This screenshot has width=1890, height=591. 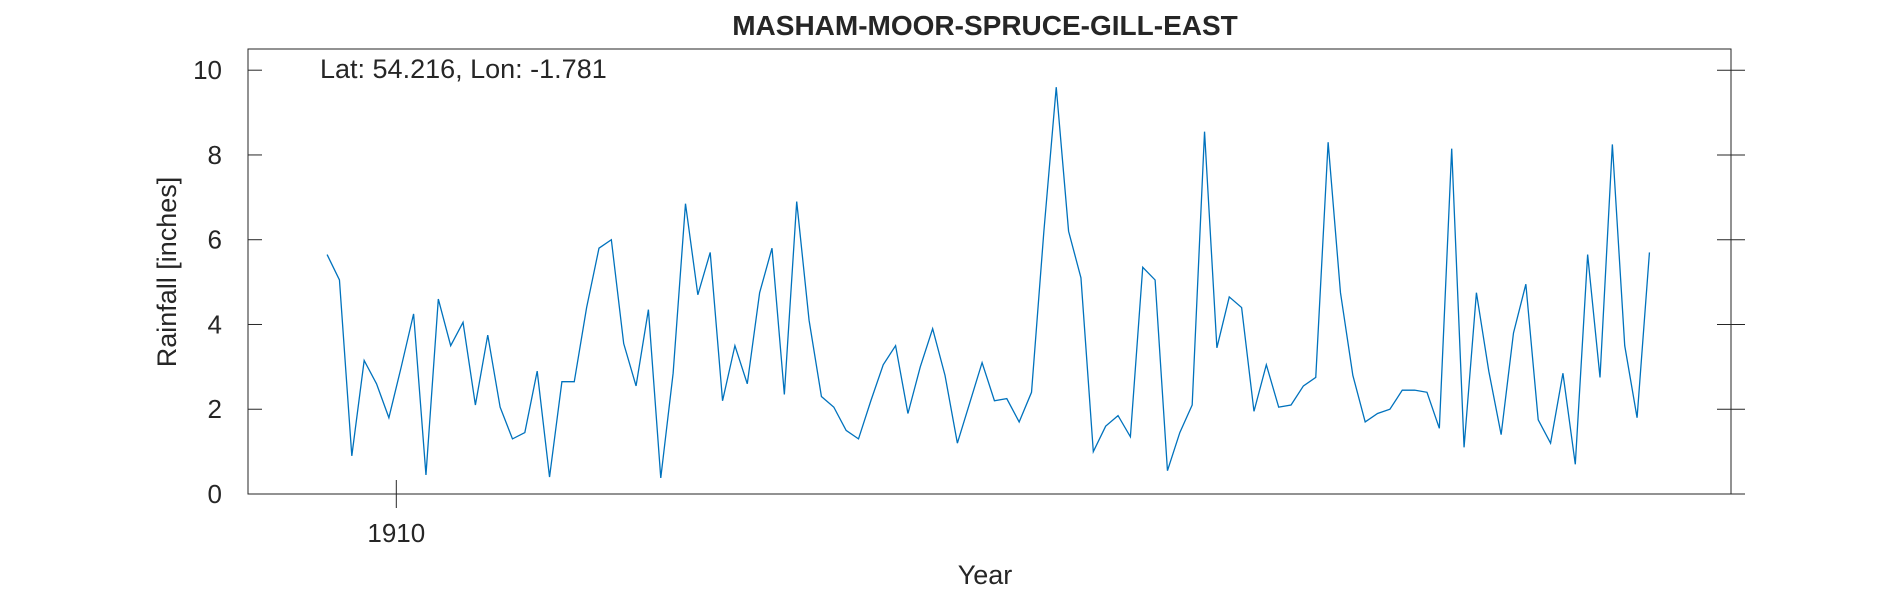 I want to click on x-axis-label: Year, so click(x=985, y=575).